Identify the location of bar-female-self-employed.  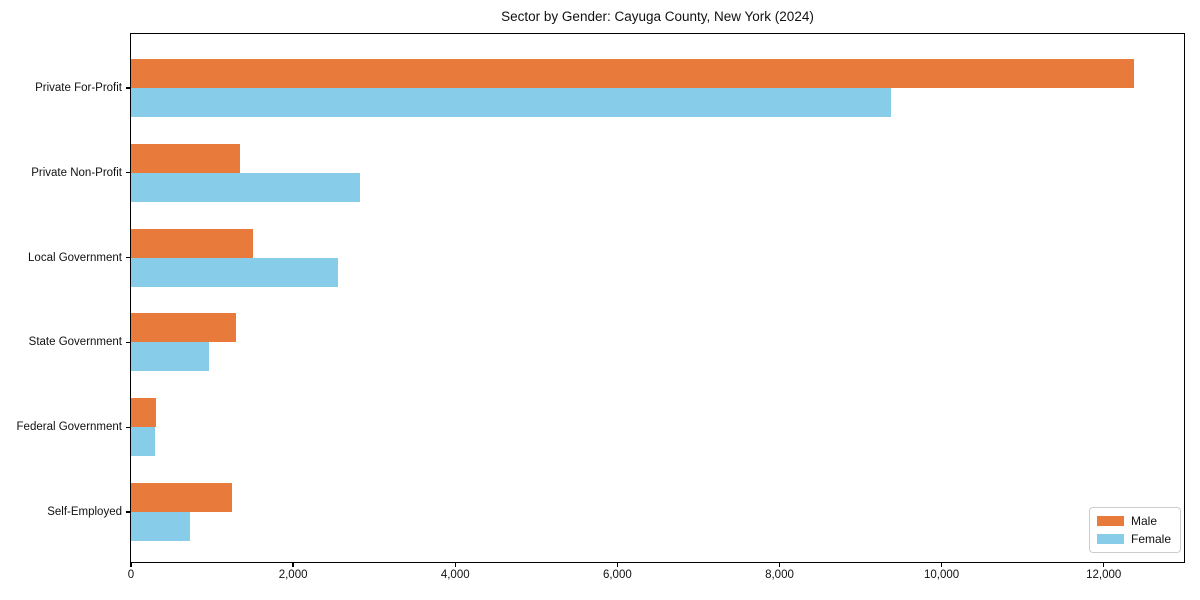
(160, 526).